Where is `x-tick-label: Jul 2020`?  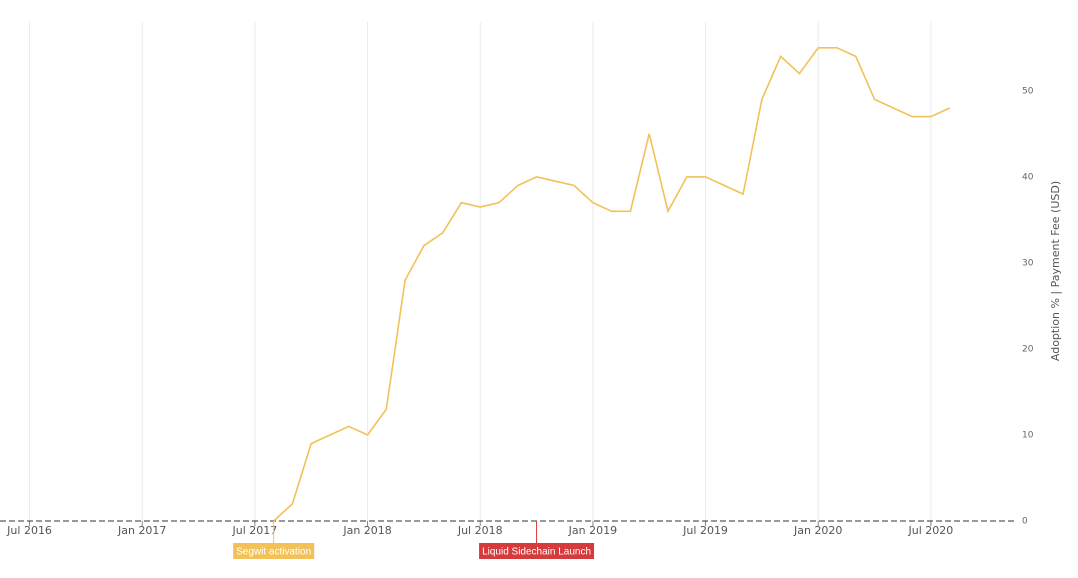
x-tick-label: Jul 2020 is located at coordinates (931, 530).